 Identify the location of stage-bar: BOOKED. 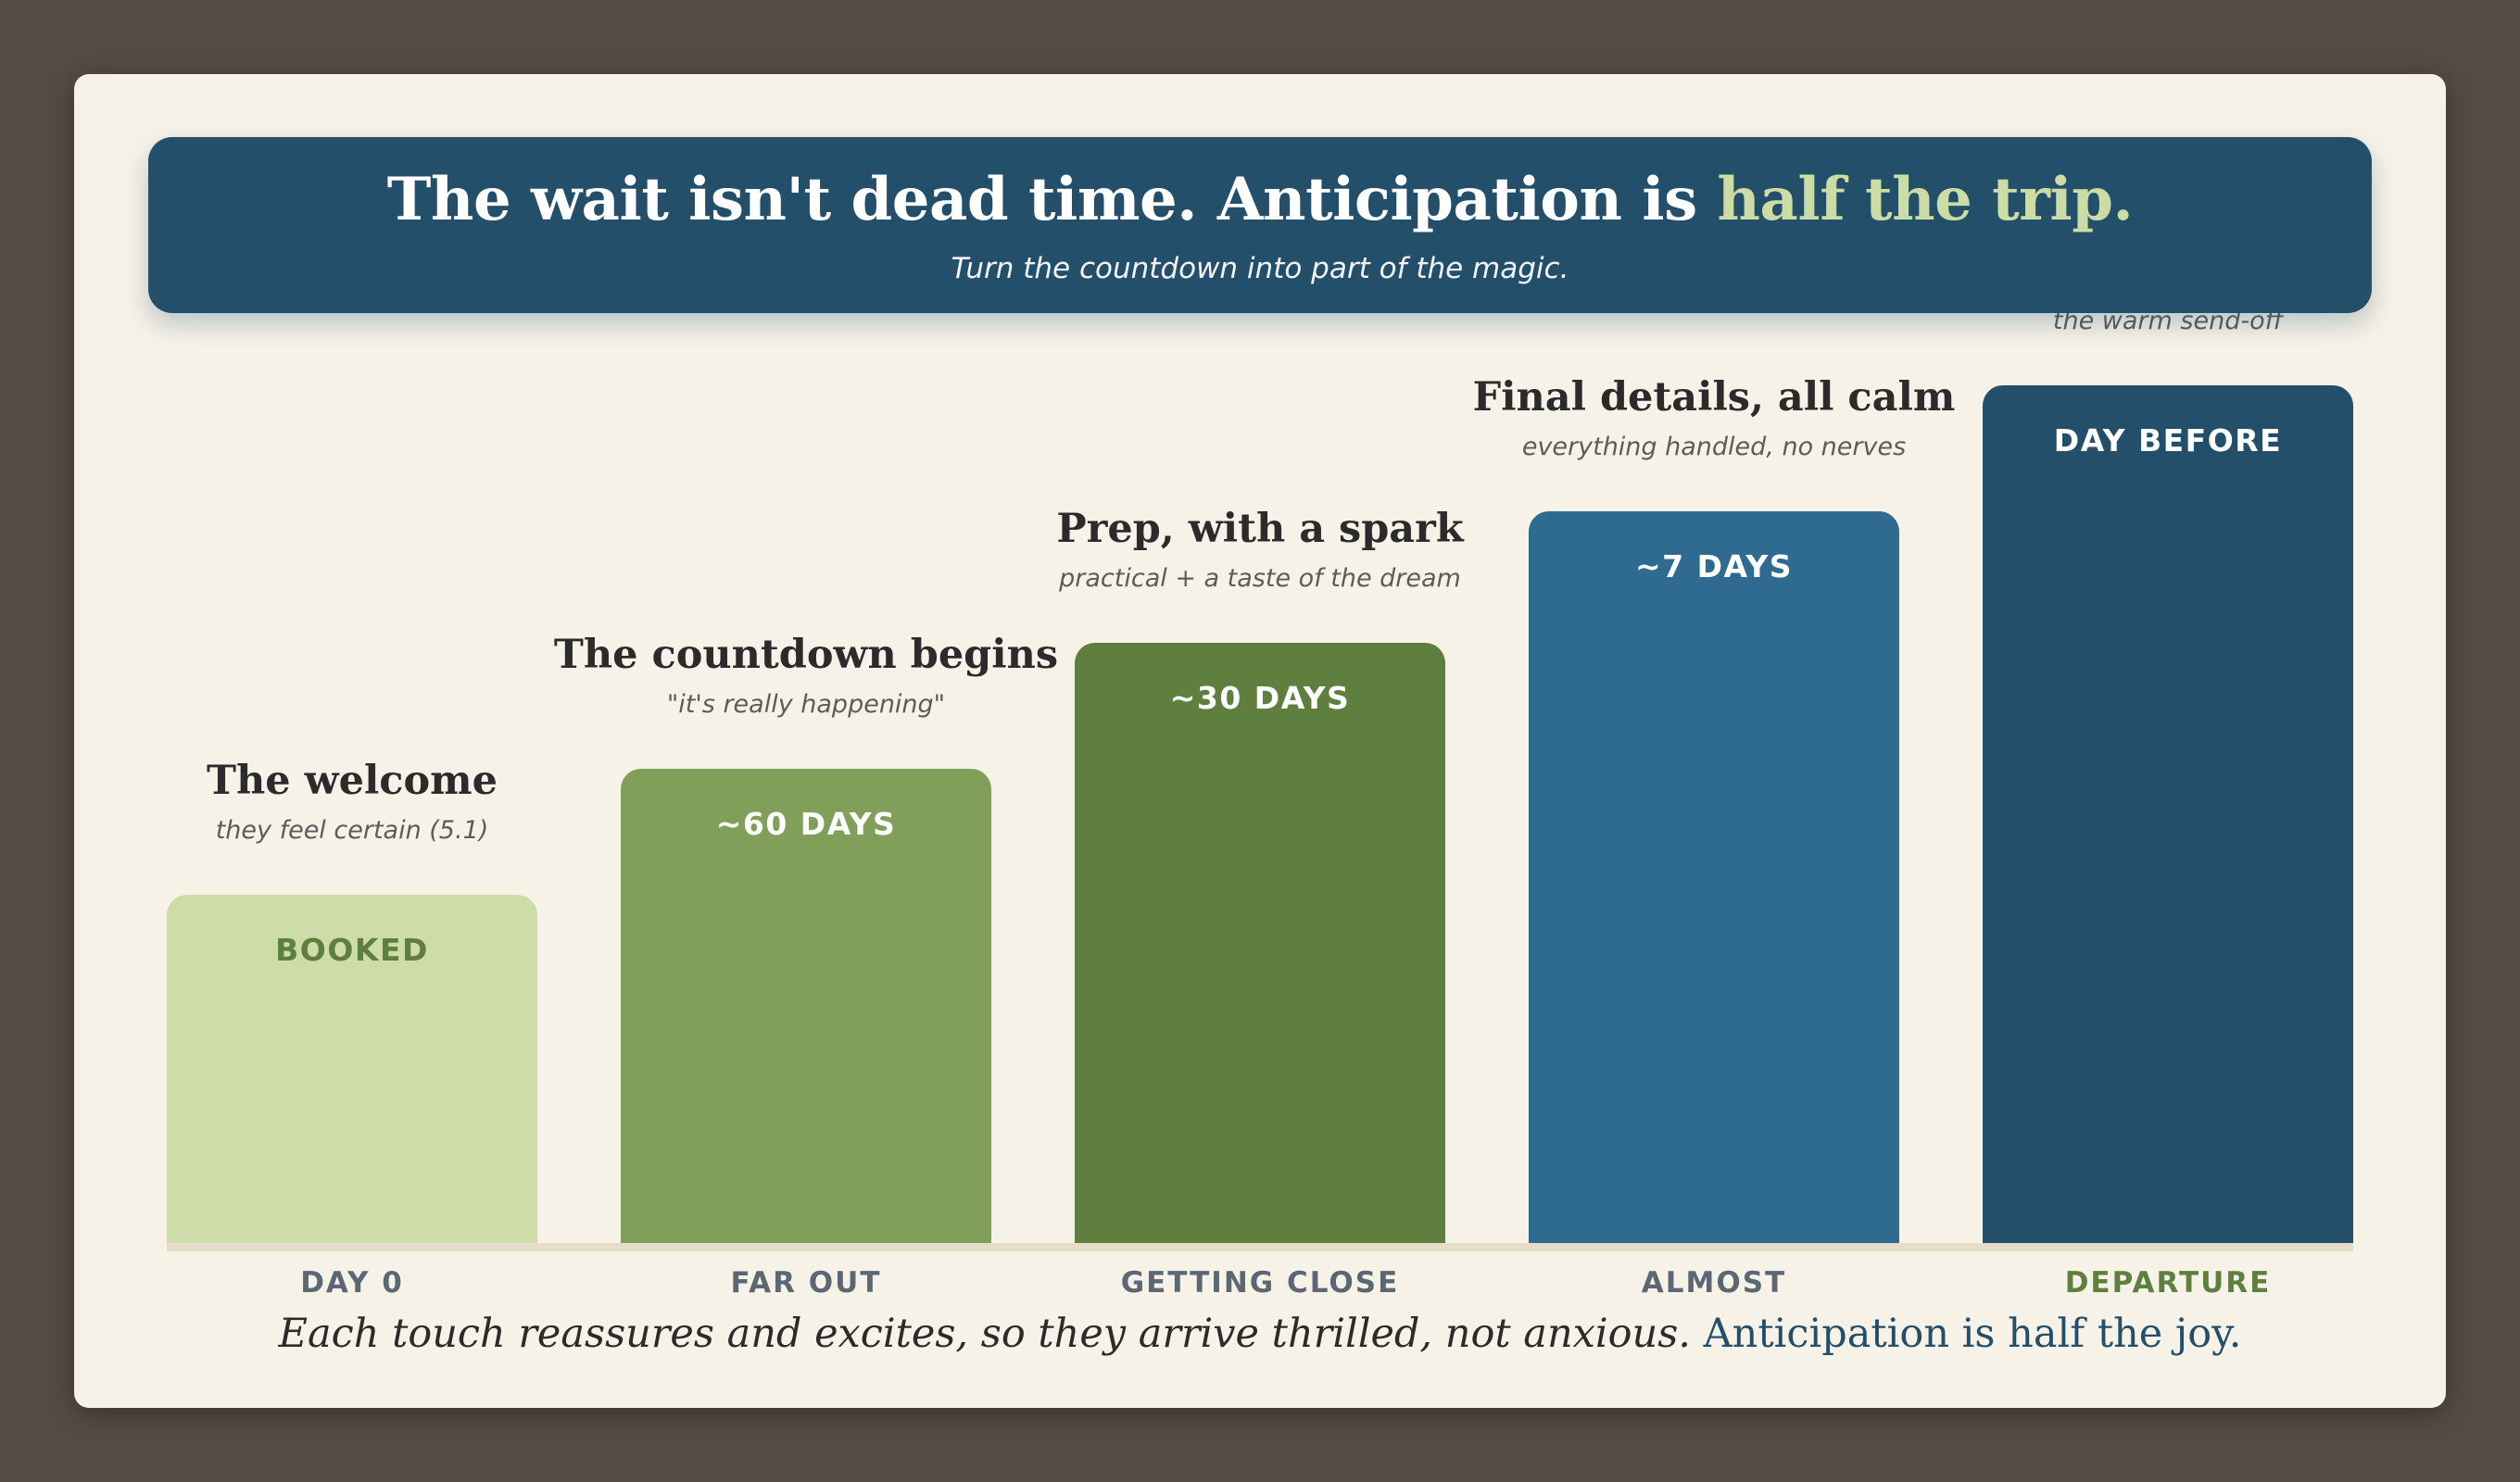
(352, 1069).